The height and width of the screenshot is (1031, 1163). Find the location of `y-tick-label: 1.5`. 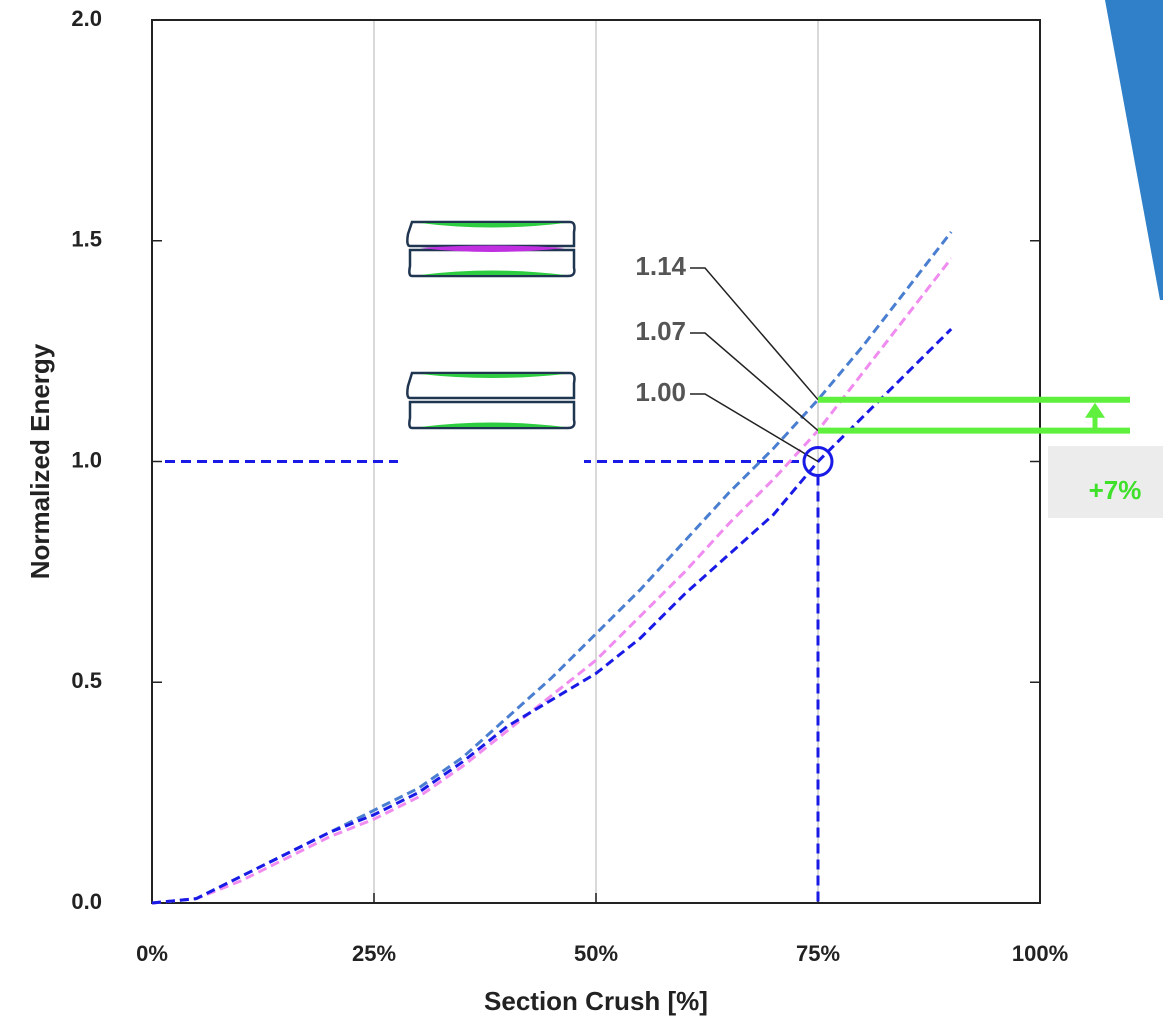

y-tick-label: 1.5 is located at coordinates (86, 239).